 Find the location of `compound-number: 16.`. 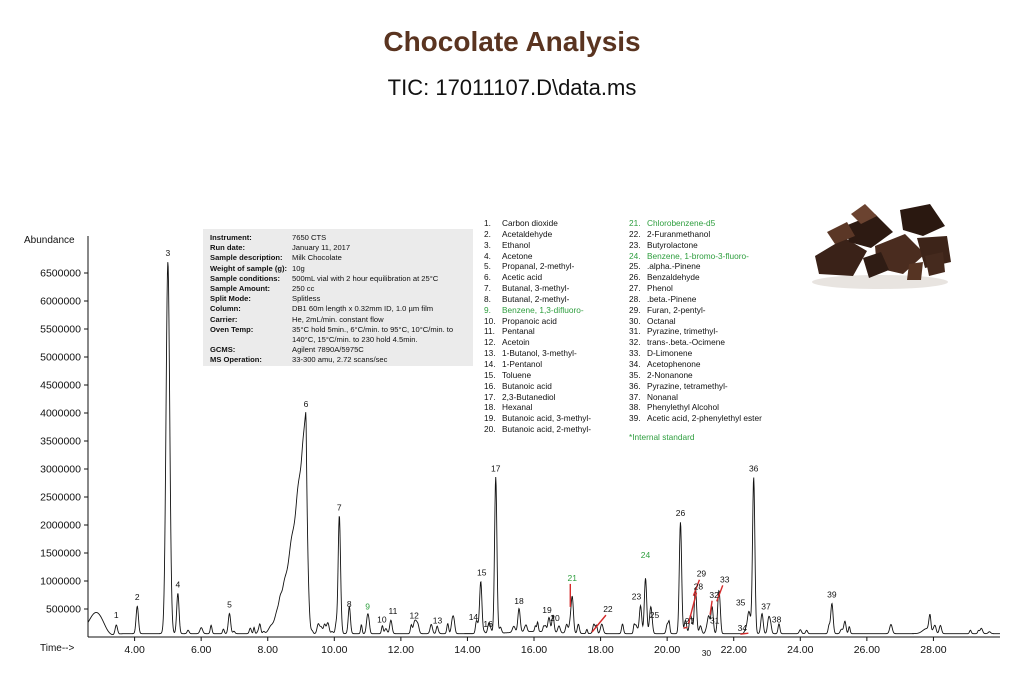

compound-number: 16. is located at coordinates (490, 385).